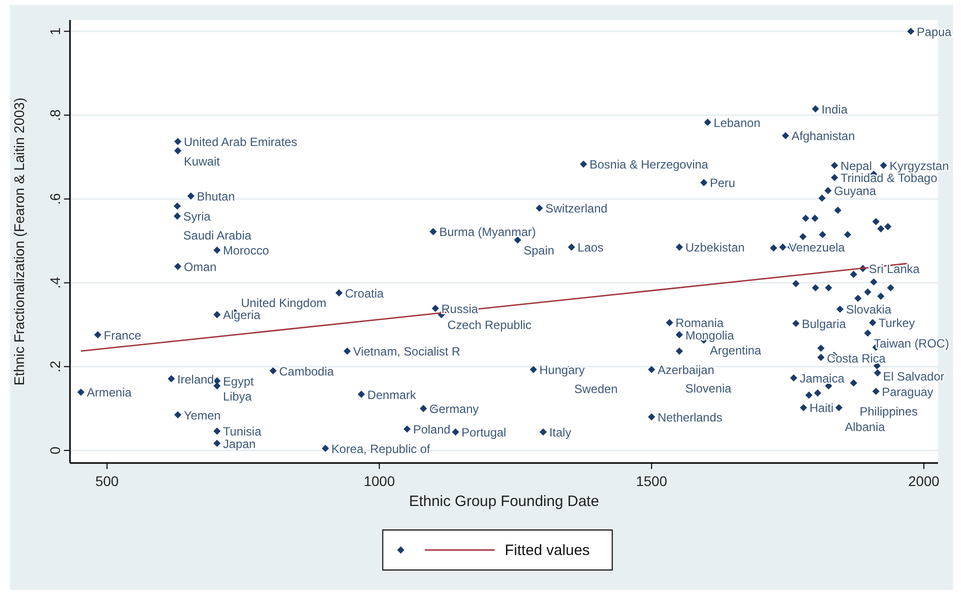 This screenshot has width=961, height=595. Describe the element at coordinates (934, 31) in the screenshot. I see `annotation: Papua` at that location.